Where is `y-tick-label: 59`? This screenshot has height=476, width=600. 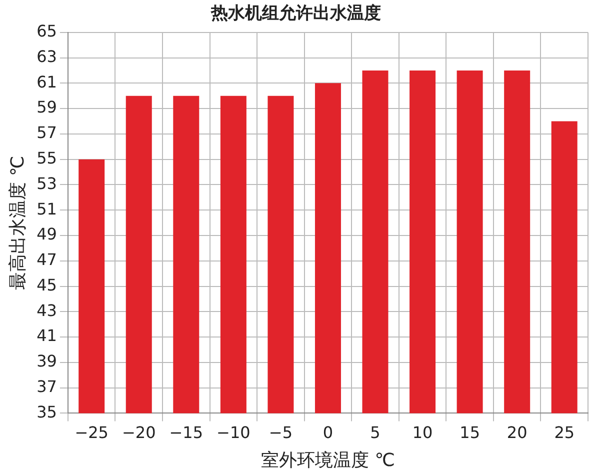 y-tick-label: 59 is located at coordinates (46, 107).